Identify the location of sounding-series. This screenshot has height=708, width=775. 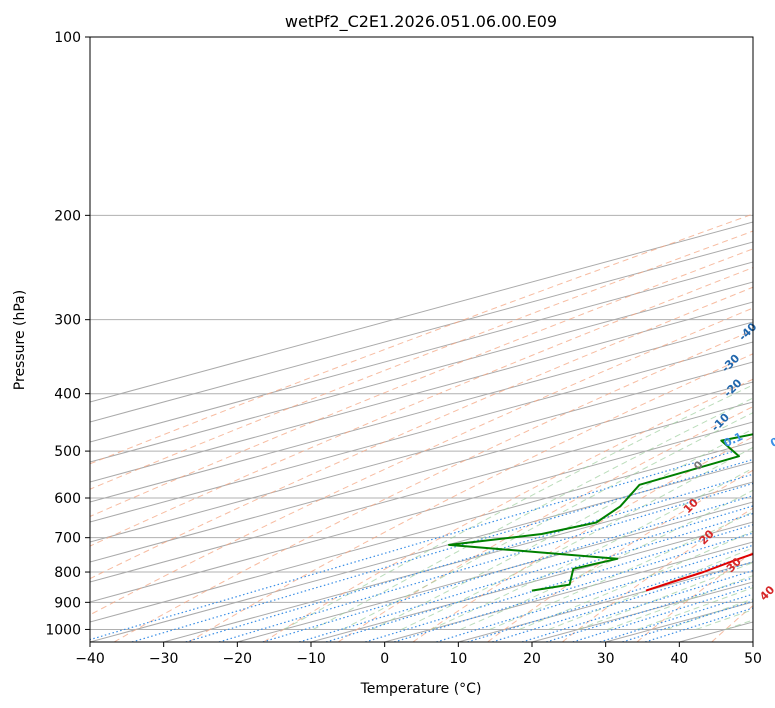
(600, 512).